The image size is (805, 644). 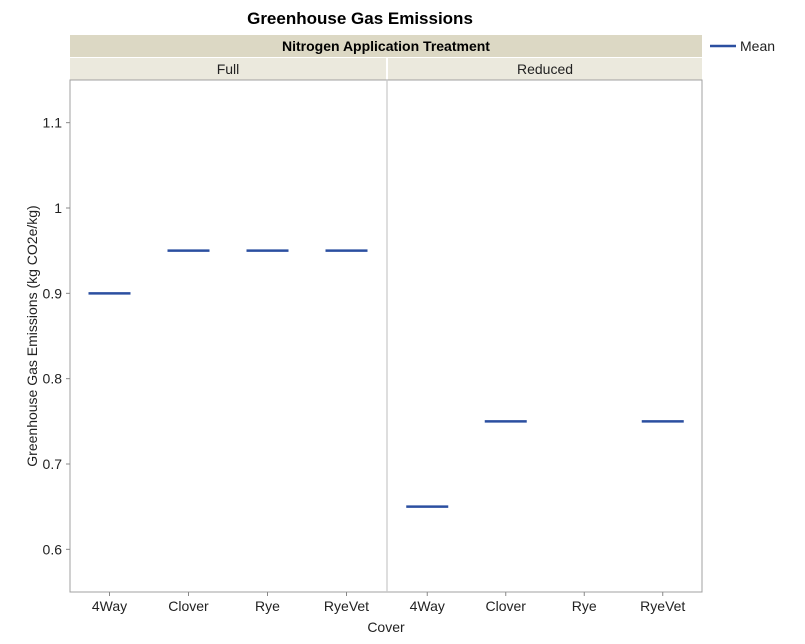 I want to click on legend: Mean, so click(x=742, y=46).